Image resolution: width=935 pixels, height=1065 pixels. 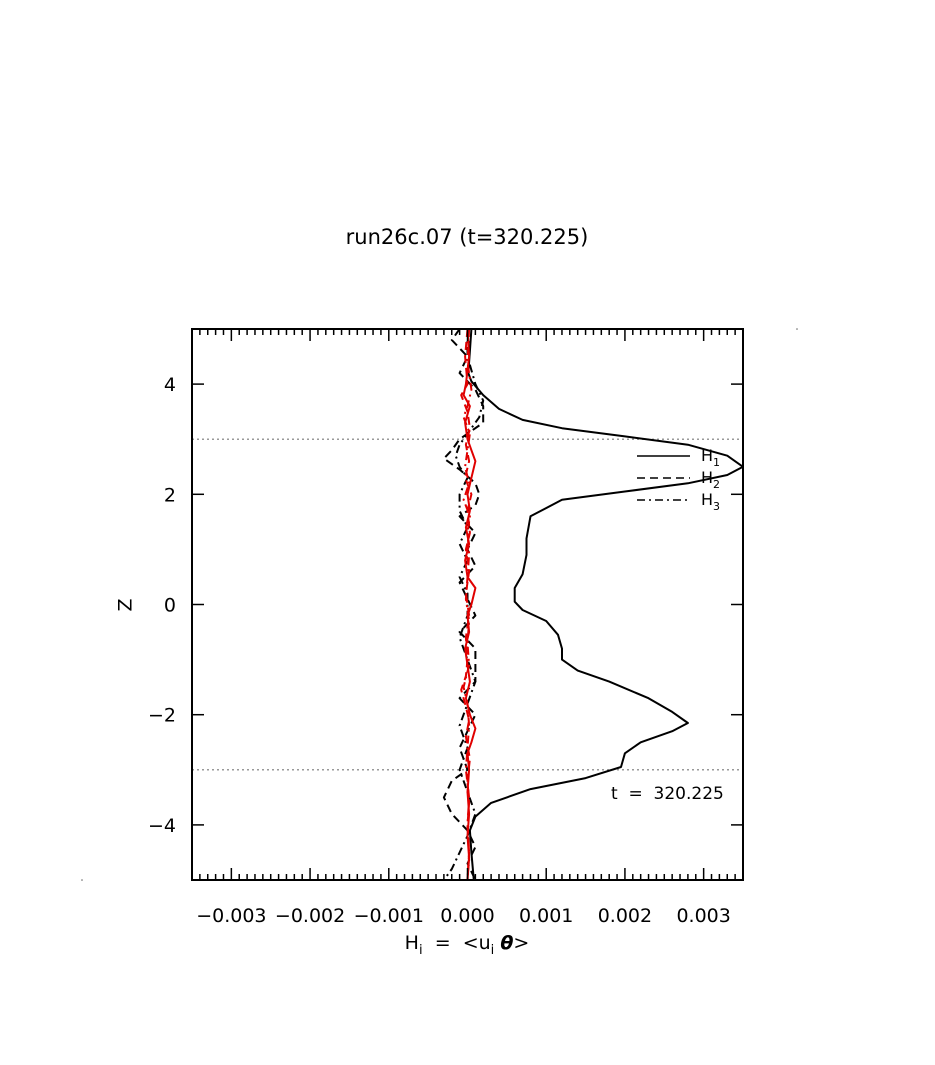 I want to click on y-tick-label: 2, so click(x=170, y=495).